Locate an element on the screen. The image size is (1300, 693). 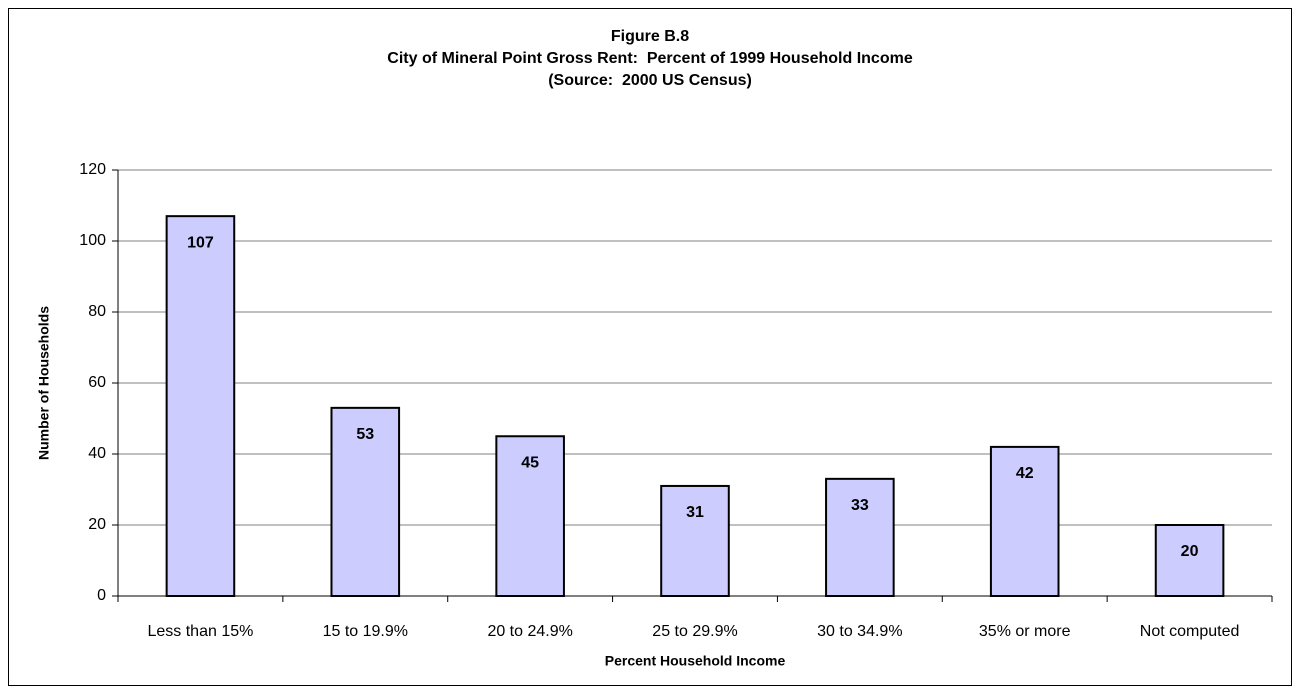
y-tick-label: 80 is located at coordinates (97, 311).